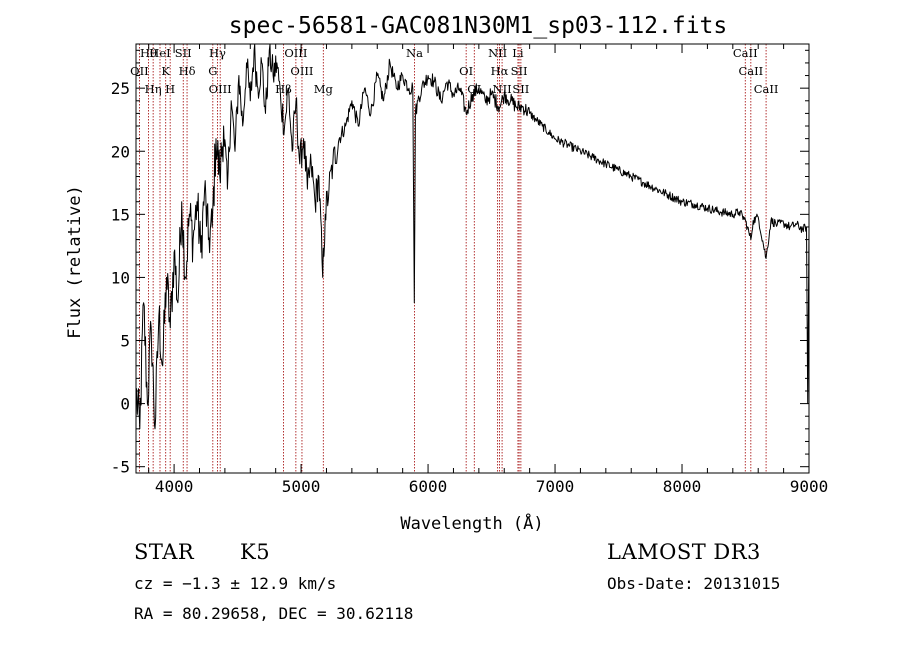  I want to click on spectral-line-label-25: CaII, so click(750, 71).